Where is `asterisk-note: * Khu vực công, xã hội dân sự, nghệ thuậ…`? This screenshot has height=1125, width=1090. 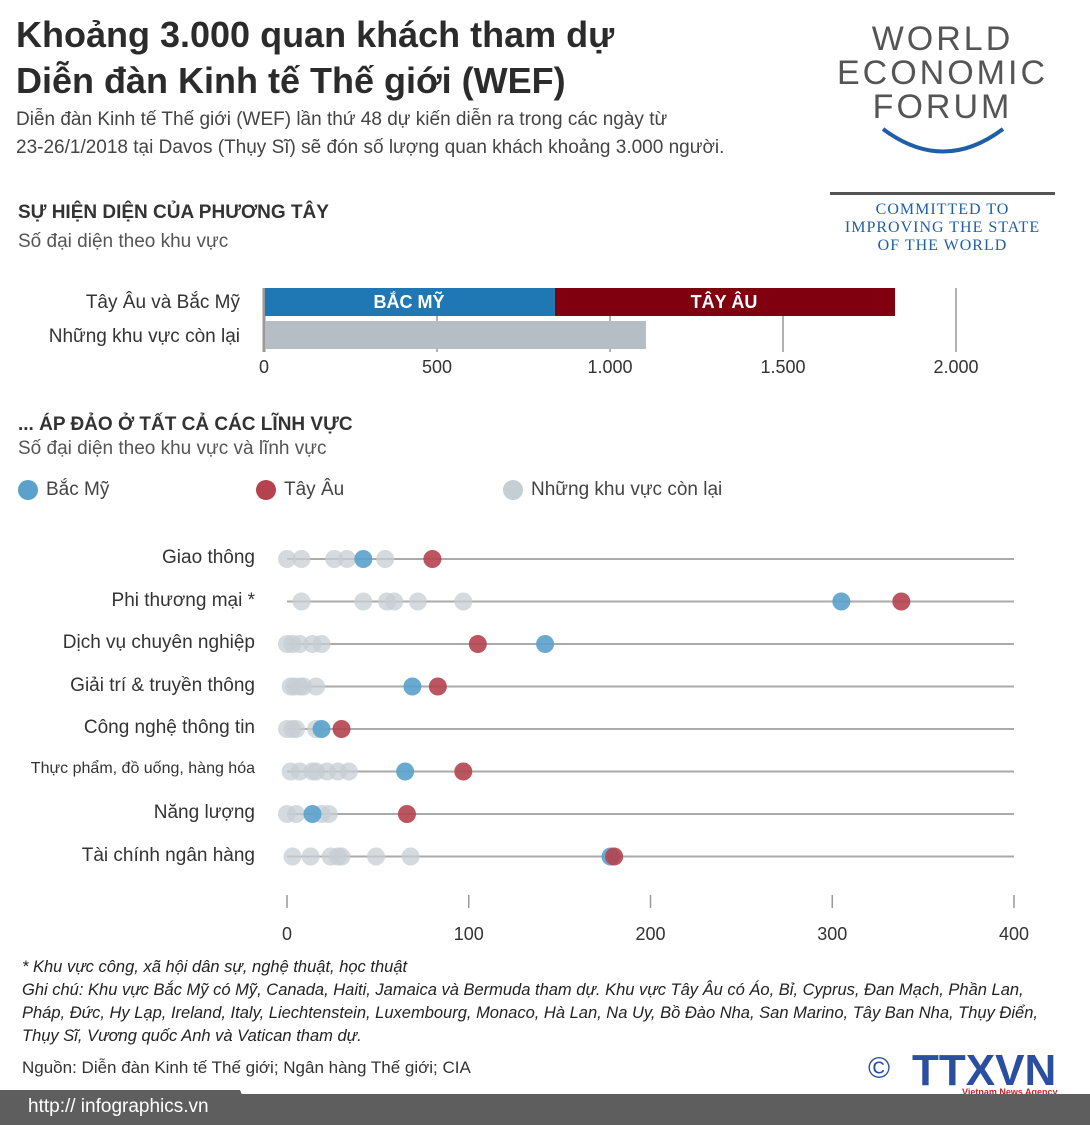
asterisk-note: * Khu vực công, xã hội dân sự, nghệ thuậ… is located at coordinates (215, 967).